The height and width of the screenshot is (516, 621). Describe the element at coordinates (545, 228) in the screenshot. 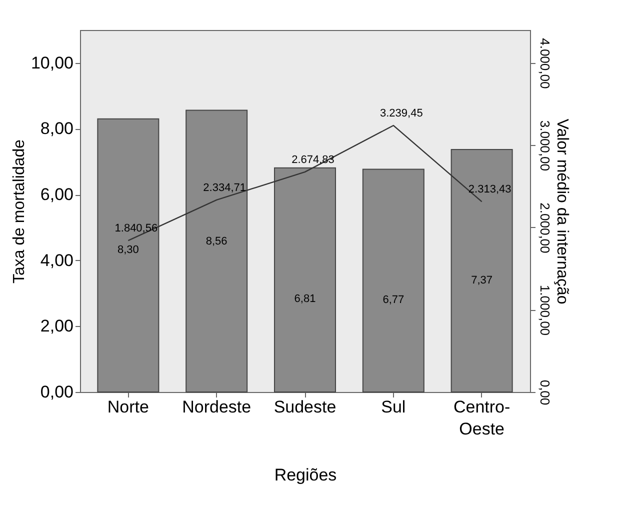

I see `y2-tick-label: 2.000,00` at that location.